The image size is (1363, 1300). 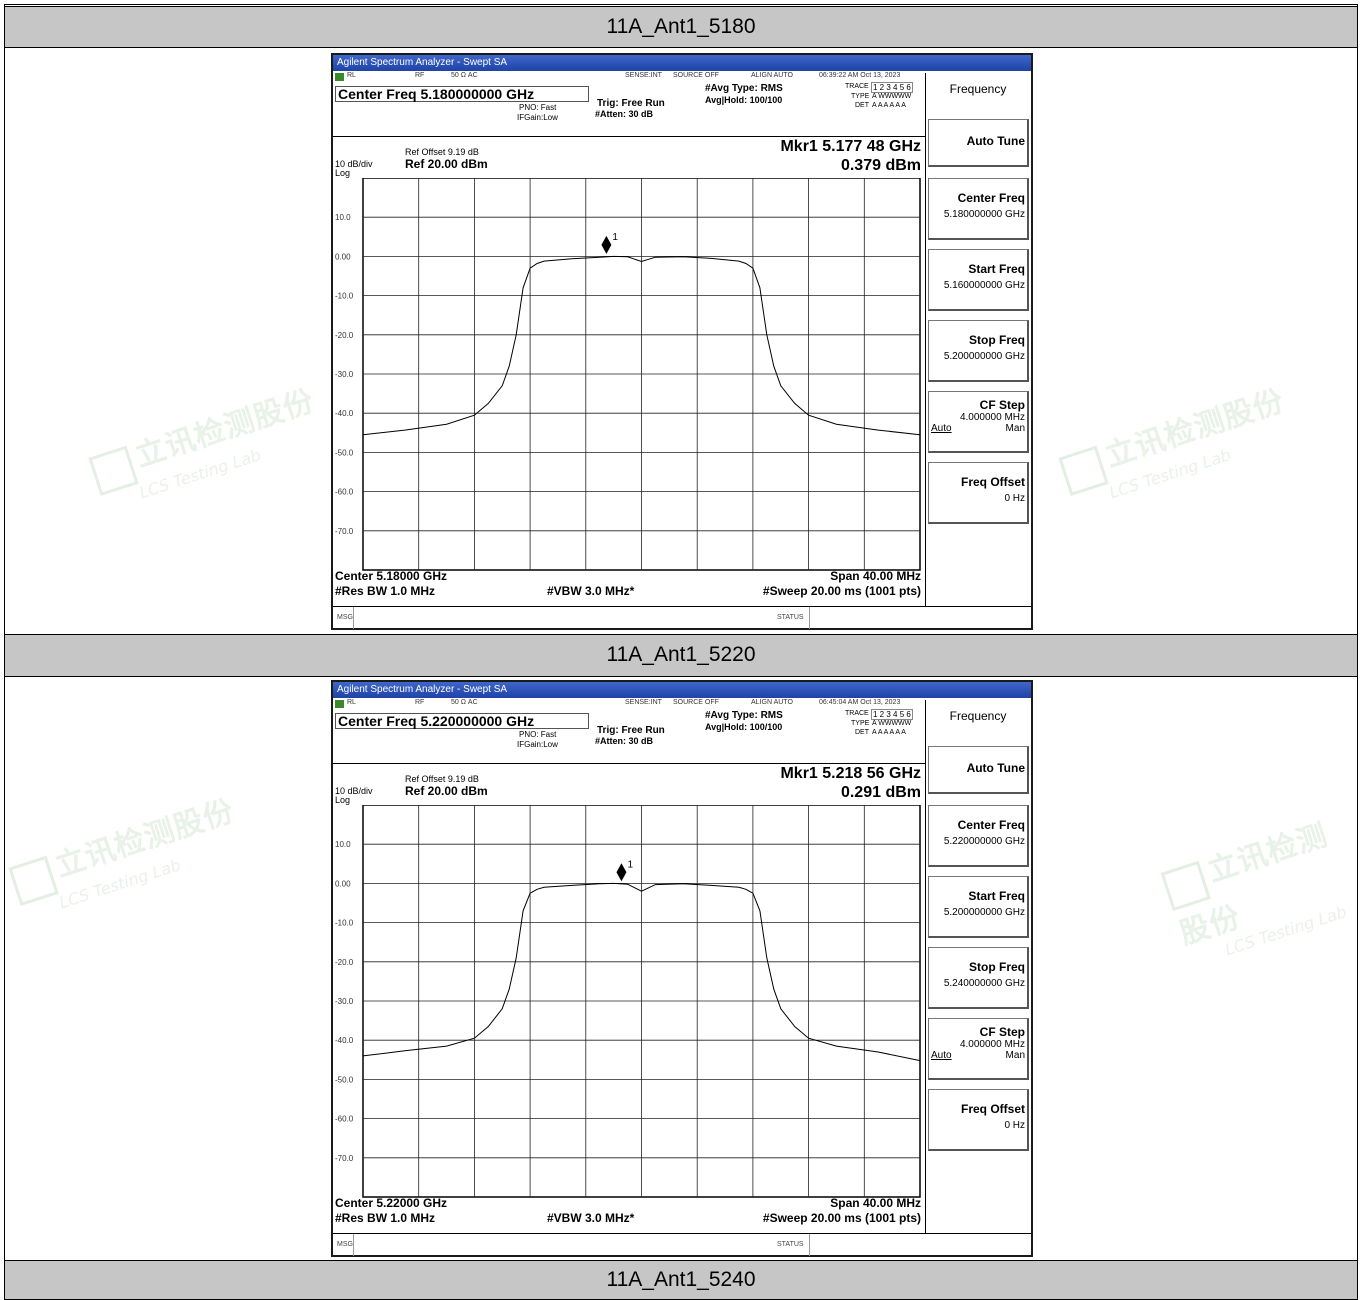 What do you see at coordinates (624, 741) in the screenshot?
I see `readout-text: #Atten: 30 dB` at bounding box center [624, 741].